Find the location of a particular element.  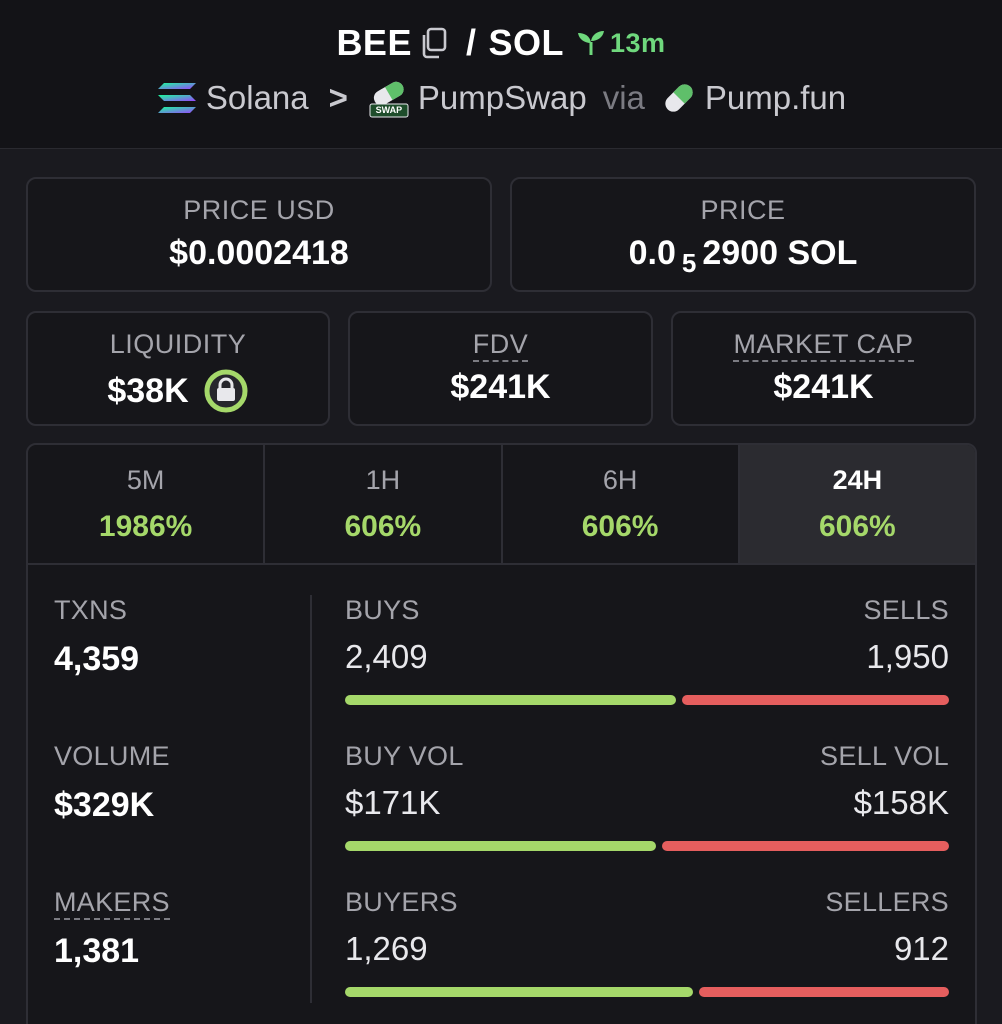

sells-label: SELLS is located at coordinates (906, 610).